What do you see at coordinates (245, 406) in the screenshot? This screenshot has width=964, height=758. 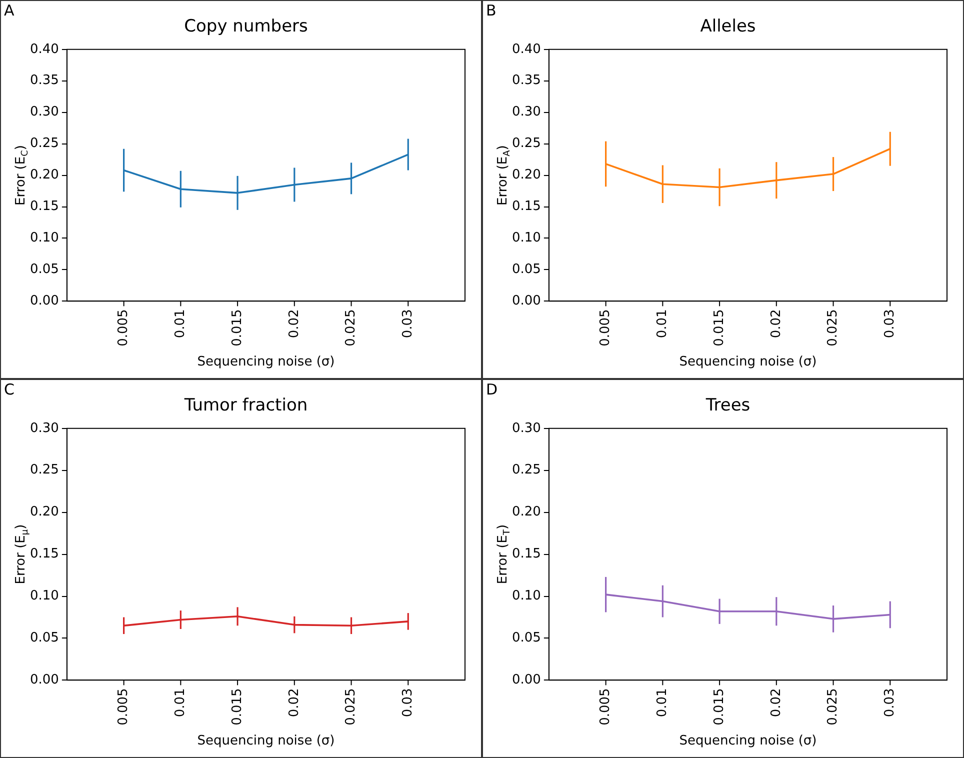 I see `chart-title: Tumor fraction` at bounding box center [245, 406].